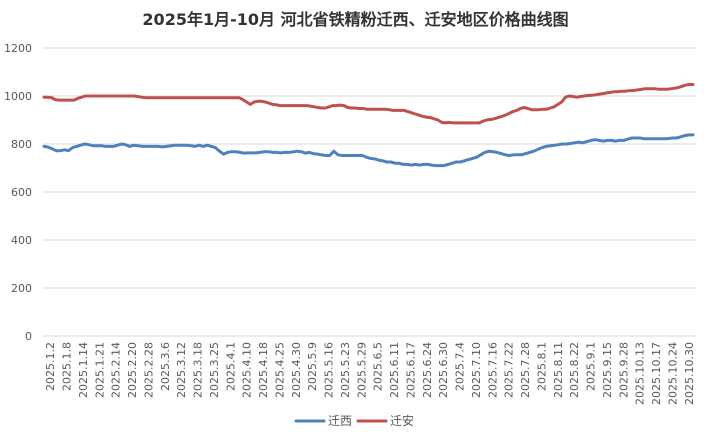  I want to click on x-tick-label: 2025.7.16, so click(492, 370).